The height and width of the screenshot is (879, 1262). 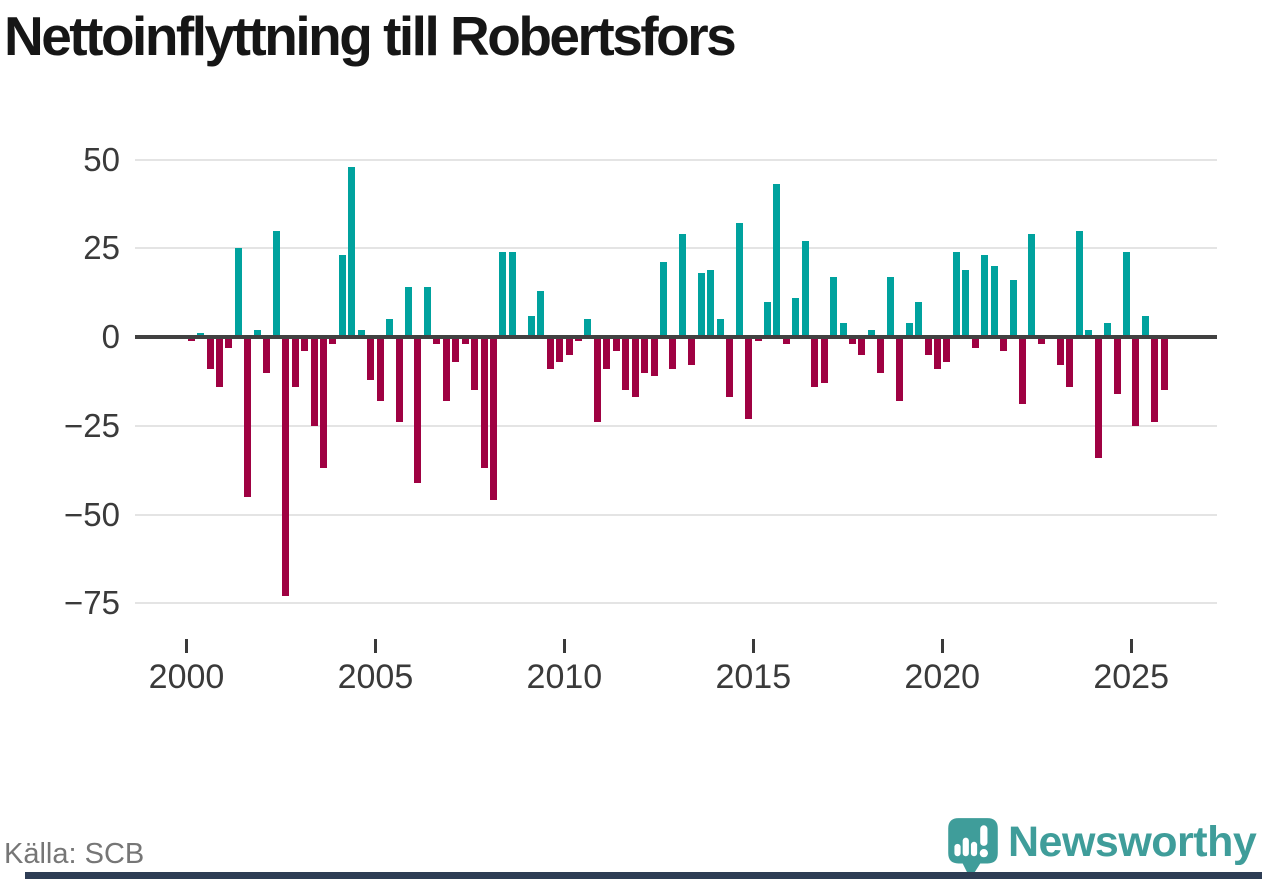 I want to click on newsworthy-logo: Newsworthy, so click(x=1104, y=846).